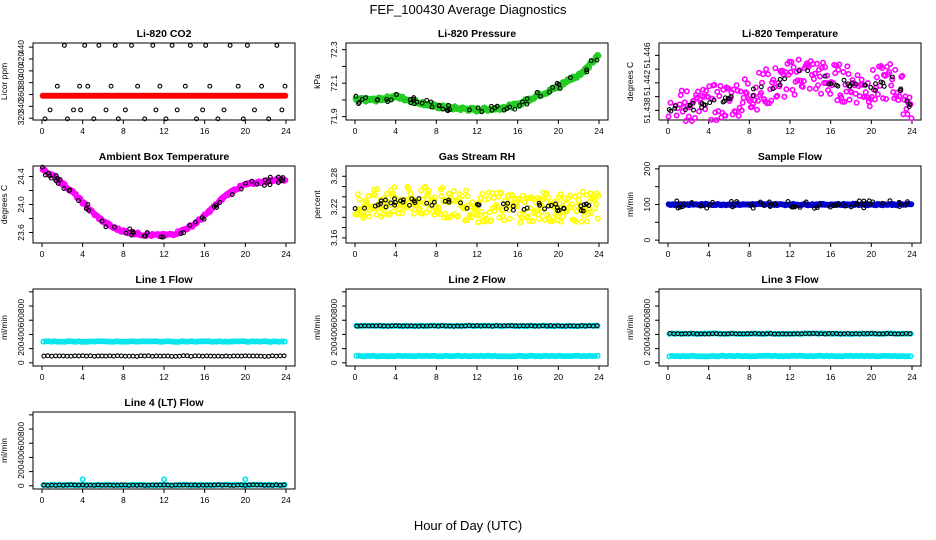 The width and height of the screenshot is (936, 540). What do you see at coordinates (21, 176) in the screenshot?
I see `y-tick-label: 24.4` at bounding box center [21, 176].